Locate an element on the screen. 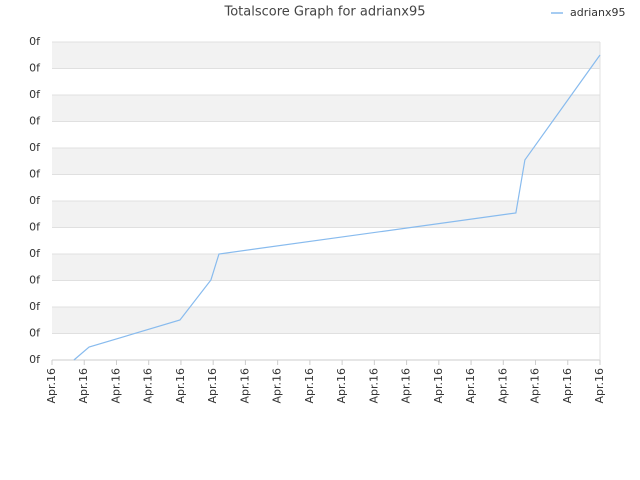 The image size is (640, 480). chart-title: Totalscore Graph for adrianx95 is located at coordinates (324, 12).